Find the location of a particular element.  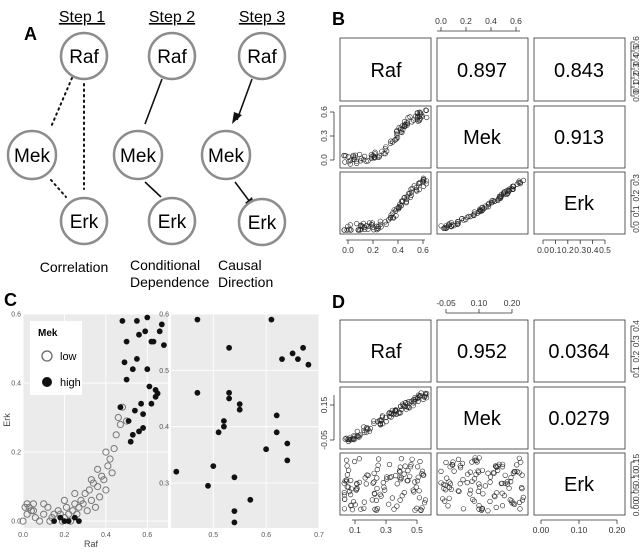

edge-mek-erk-solid is located at coordinates (153, 189).